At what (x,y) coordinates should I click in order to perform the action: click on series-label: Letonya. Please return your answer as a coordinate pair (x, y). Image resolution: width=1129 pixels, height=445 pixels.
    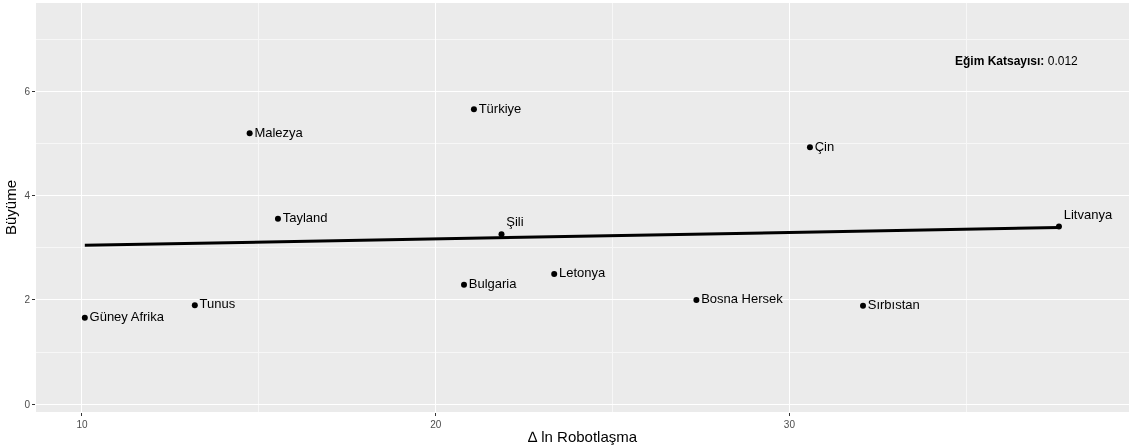
    Looking at the image, I should click on (582, 273).